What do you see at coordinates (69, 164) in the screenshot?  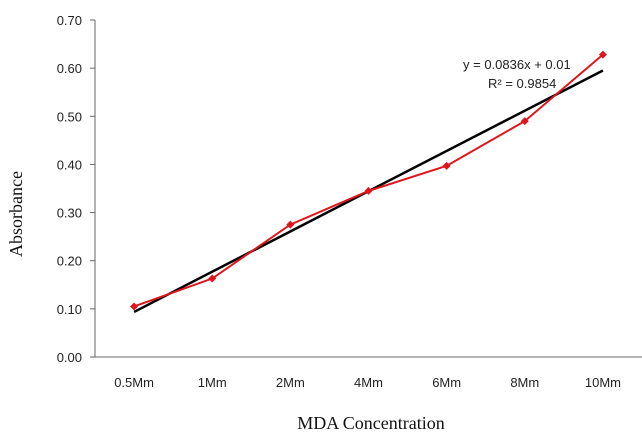 I see `y-tick-label: 0.40` at bounding box center [69, 164].